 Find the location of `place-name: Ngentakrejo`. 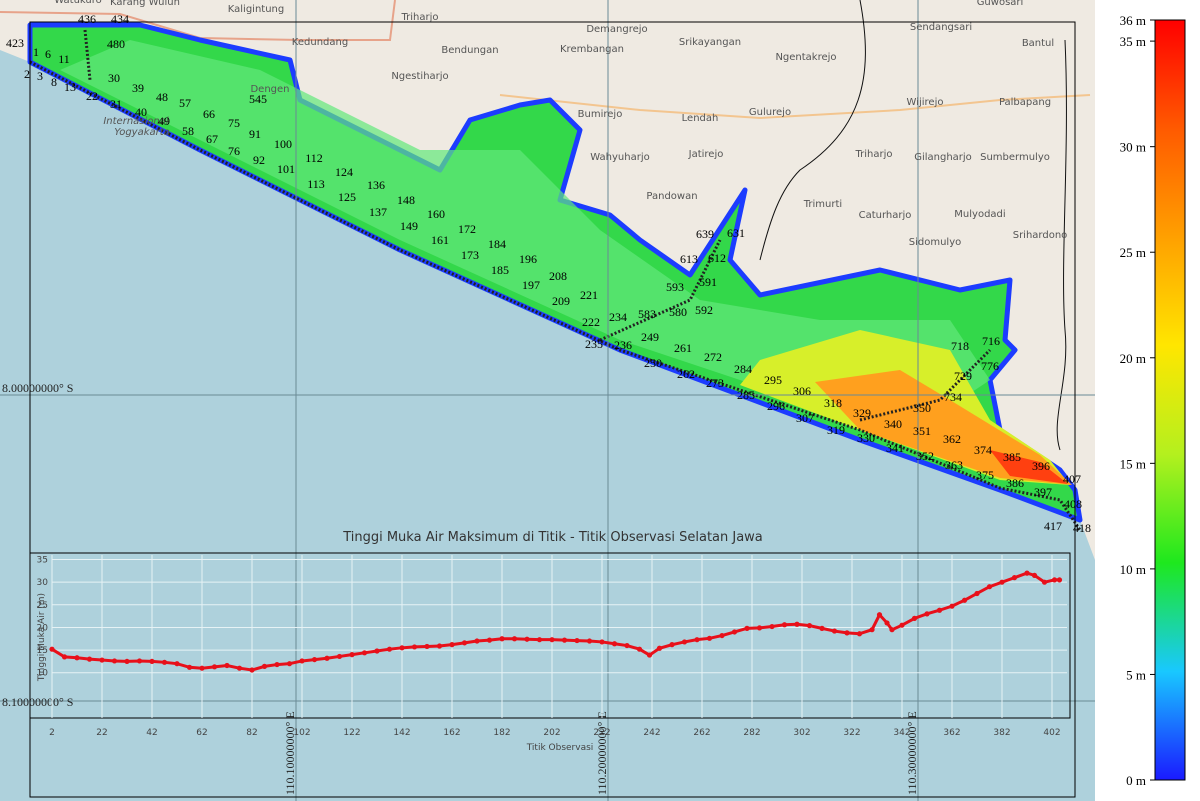

place-name: Ngentakrejo is located at coordinates (805, 57).